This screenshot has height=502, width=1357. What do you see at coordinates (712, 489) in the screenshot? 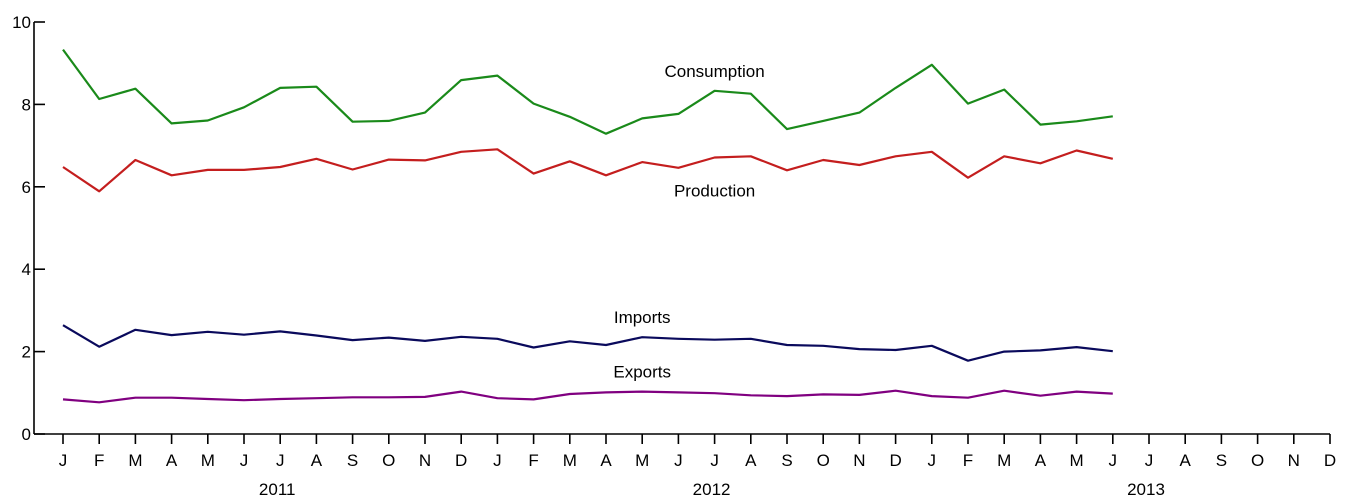
I see `x-tick-label-year: 2012` at bounding box center [712, 489].